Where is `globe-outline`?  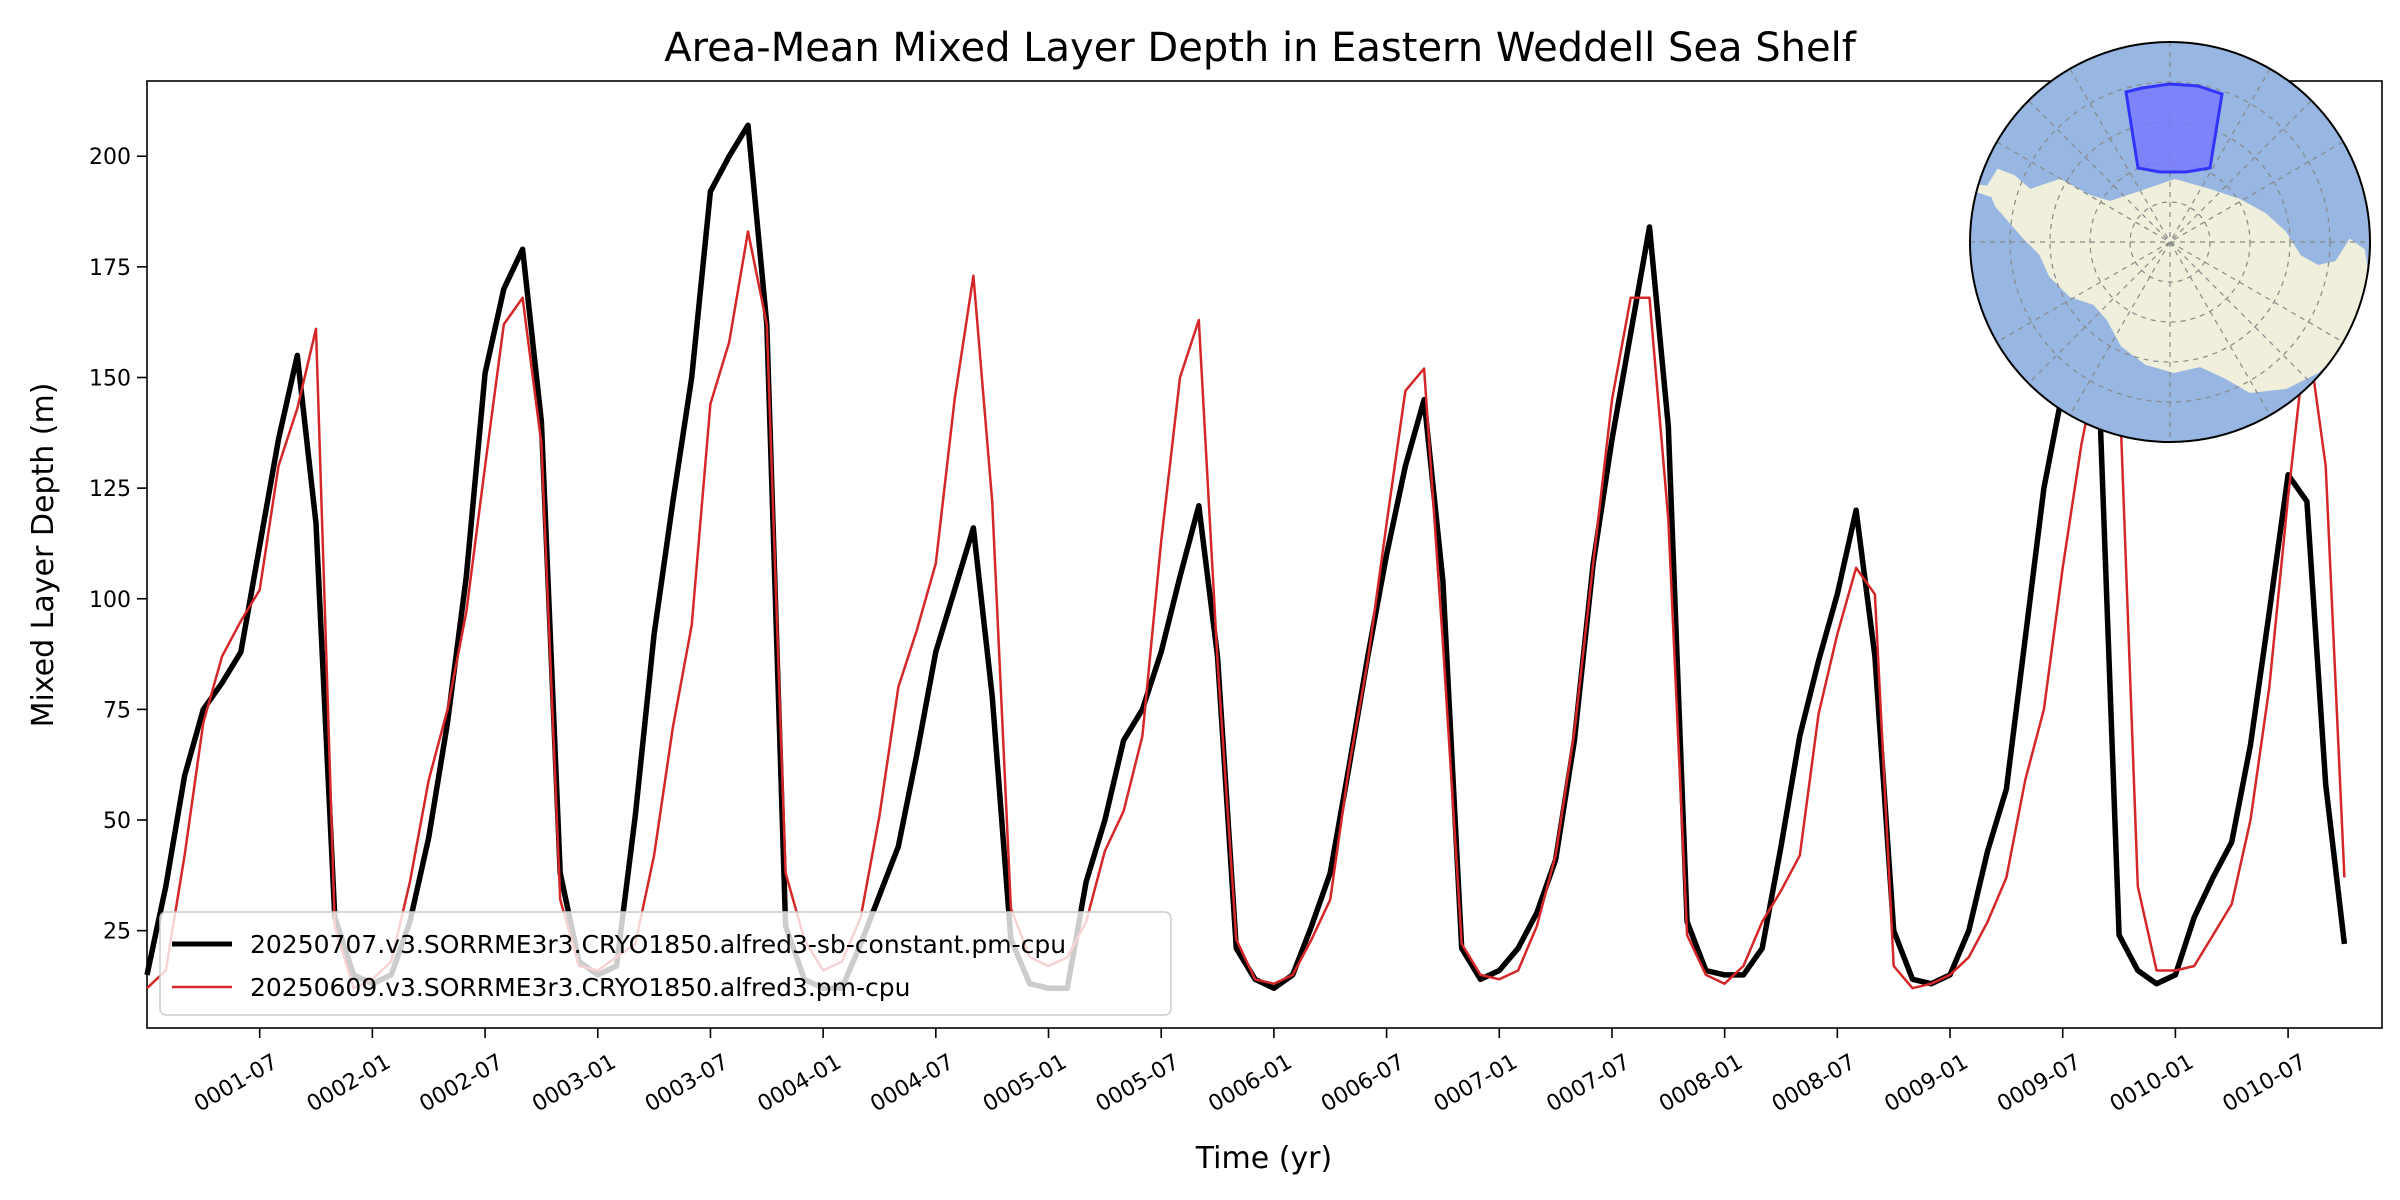
globe-outline is located at coordinates (2170, 242).